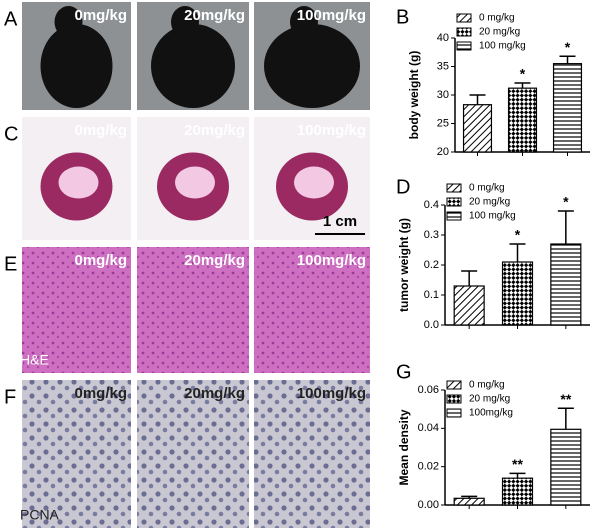 The image size is (614, 530). Describe the element at coordinates (11, 134) in the screenshot. I see `panel-letter: C` at that location.